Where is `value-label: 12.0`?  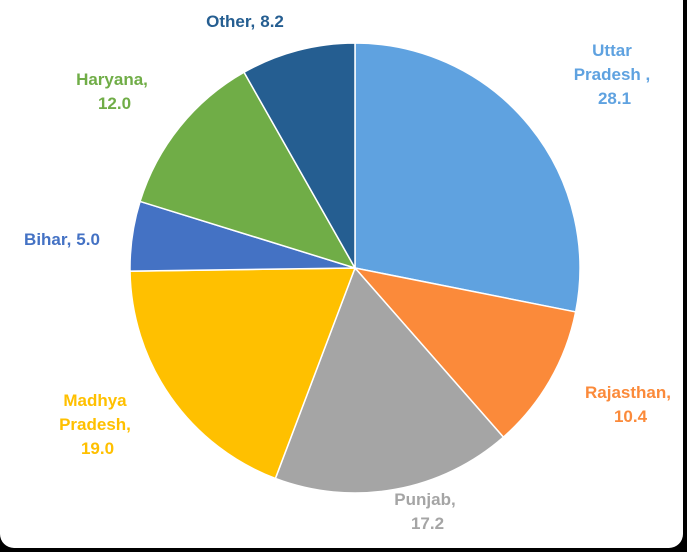
value-label: 12.0 is located at coordinates (114, 103).